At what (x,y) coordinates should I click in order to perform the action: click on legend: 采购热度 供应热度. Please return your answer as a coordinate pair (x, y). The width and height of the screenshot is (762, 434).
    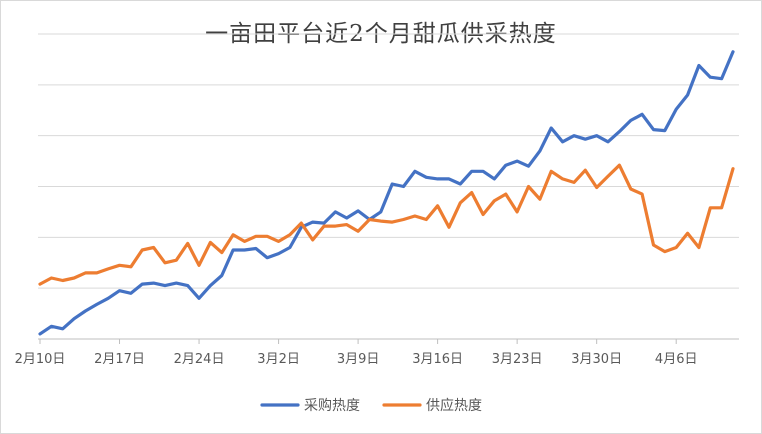
    Looking at the image, I should click on (371, 405).